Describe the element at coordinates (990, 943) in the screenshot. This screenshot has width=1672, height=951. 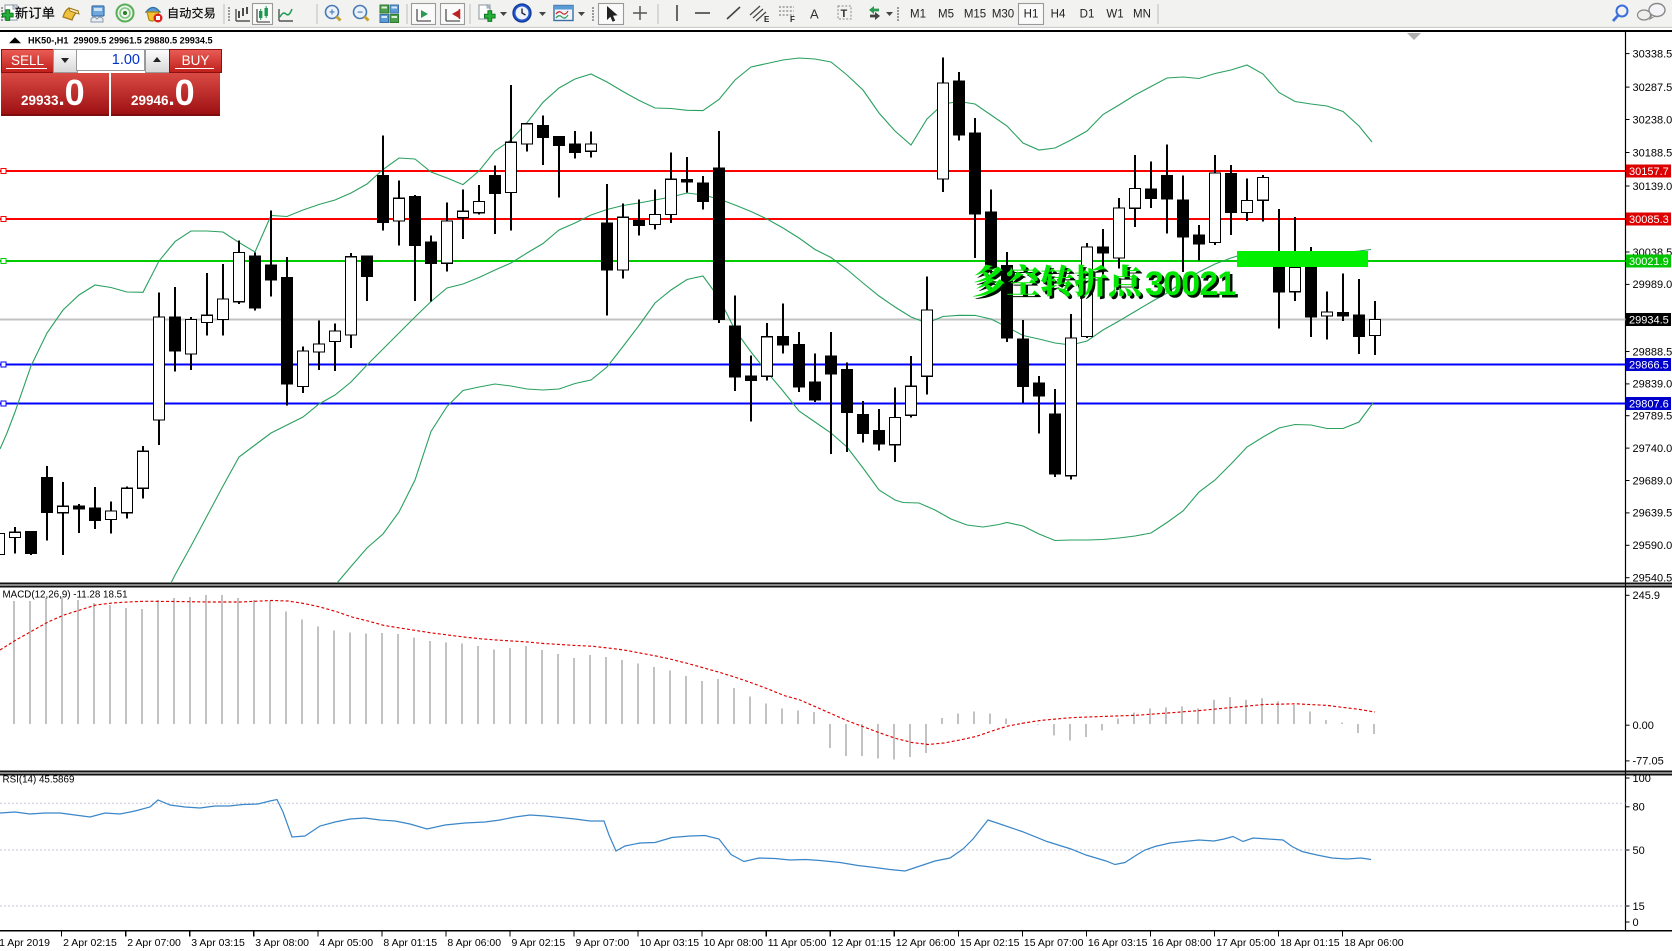
I see `svg-text: 15 Apr 02:15` at that location.